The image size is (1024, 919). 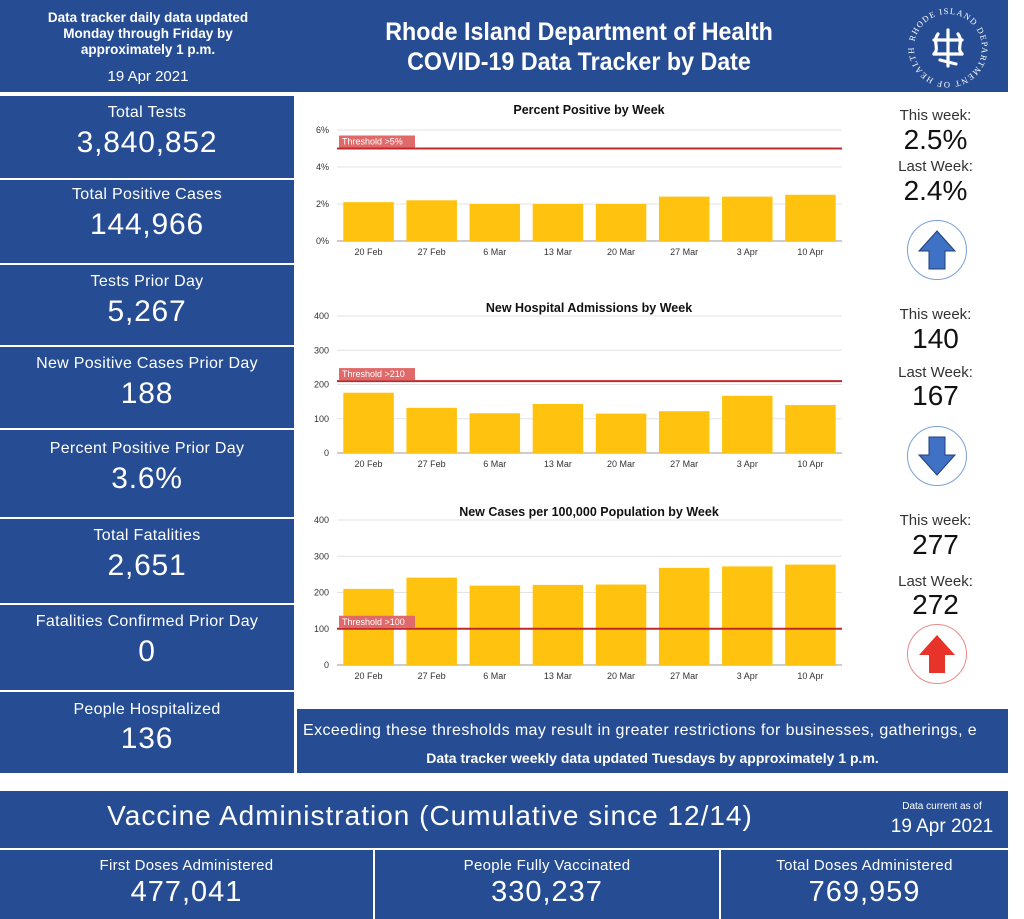 I want to click on stat-fatalities-confirmed-prior-day: Fatalities Confirmed Prior Day 0, so click(x=147, y=647).